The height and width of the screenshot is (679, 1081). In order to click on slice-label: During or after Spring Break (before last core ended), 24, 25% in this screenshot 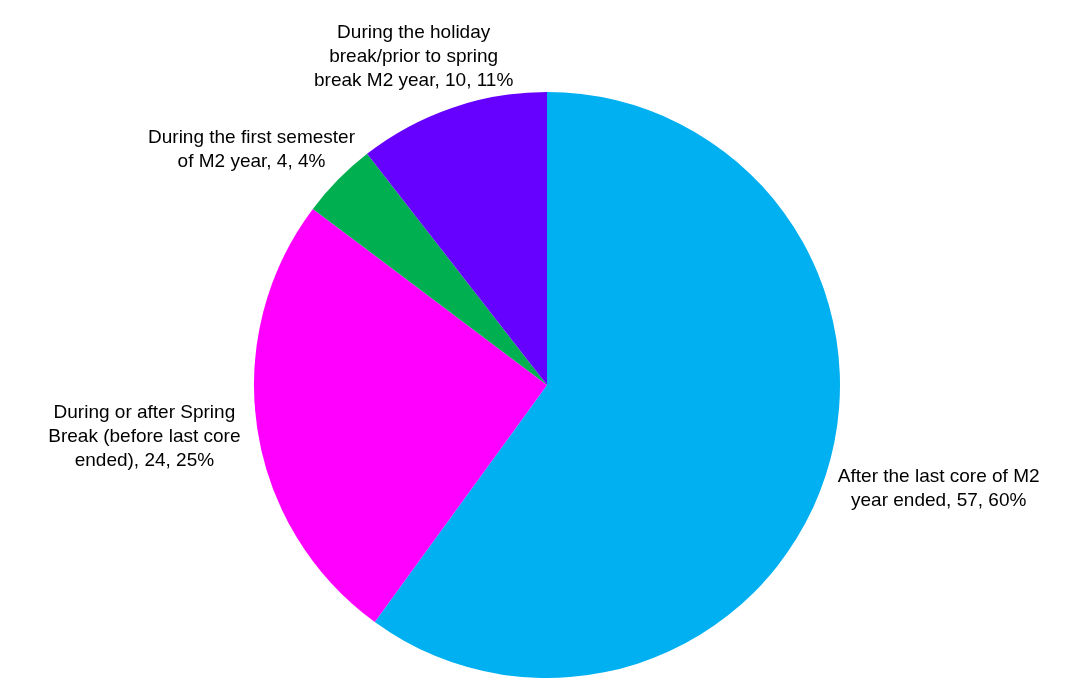, I will do `click(144, 435)`.